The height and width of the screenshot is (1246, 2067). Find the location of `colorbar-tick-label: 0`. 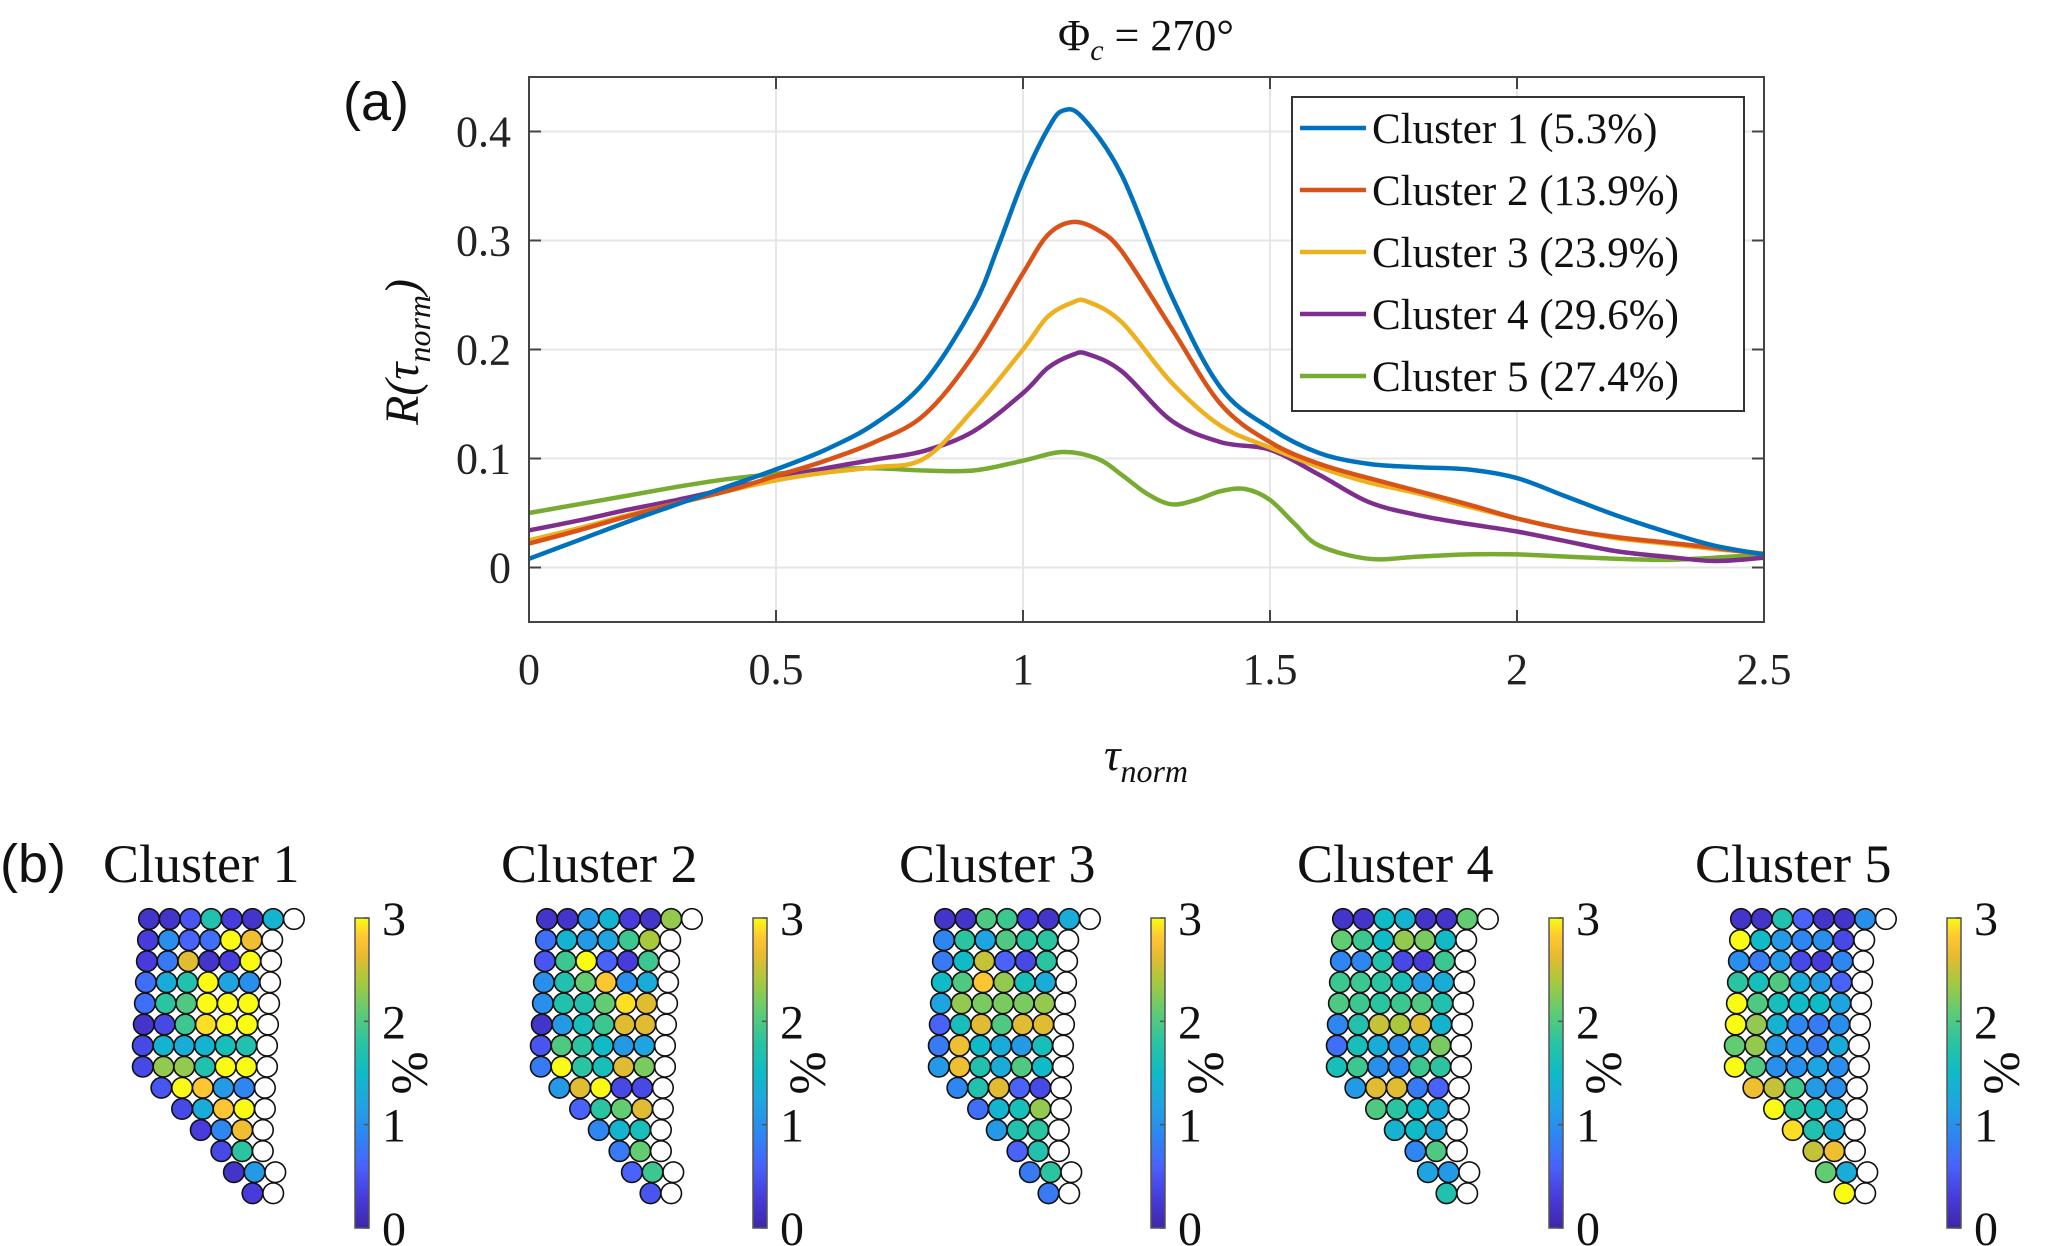

colorbar-tick-label: 0 is located at coordinates (394, 1224).